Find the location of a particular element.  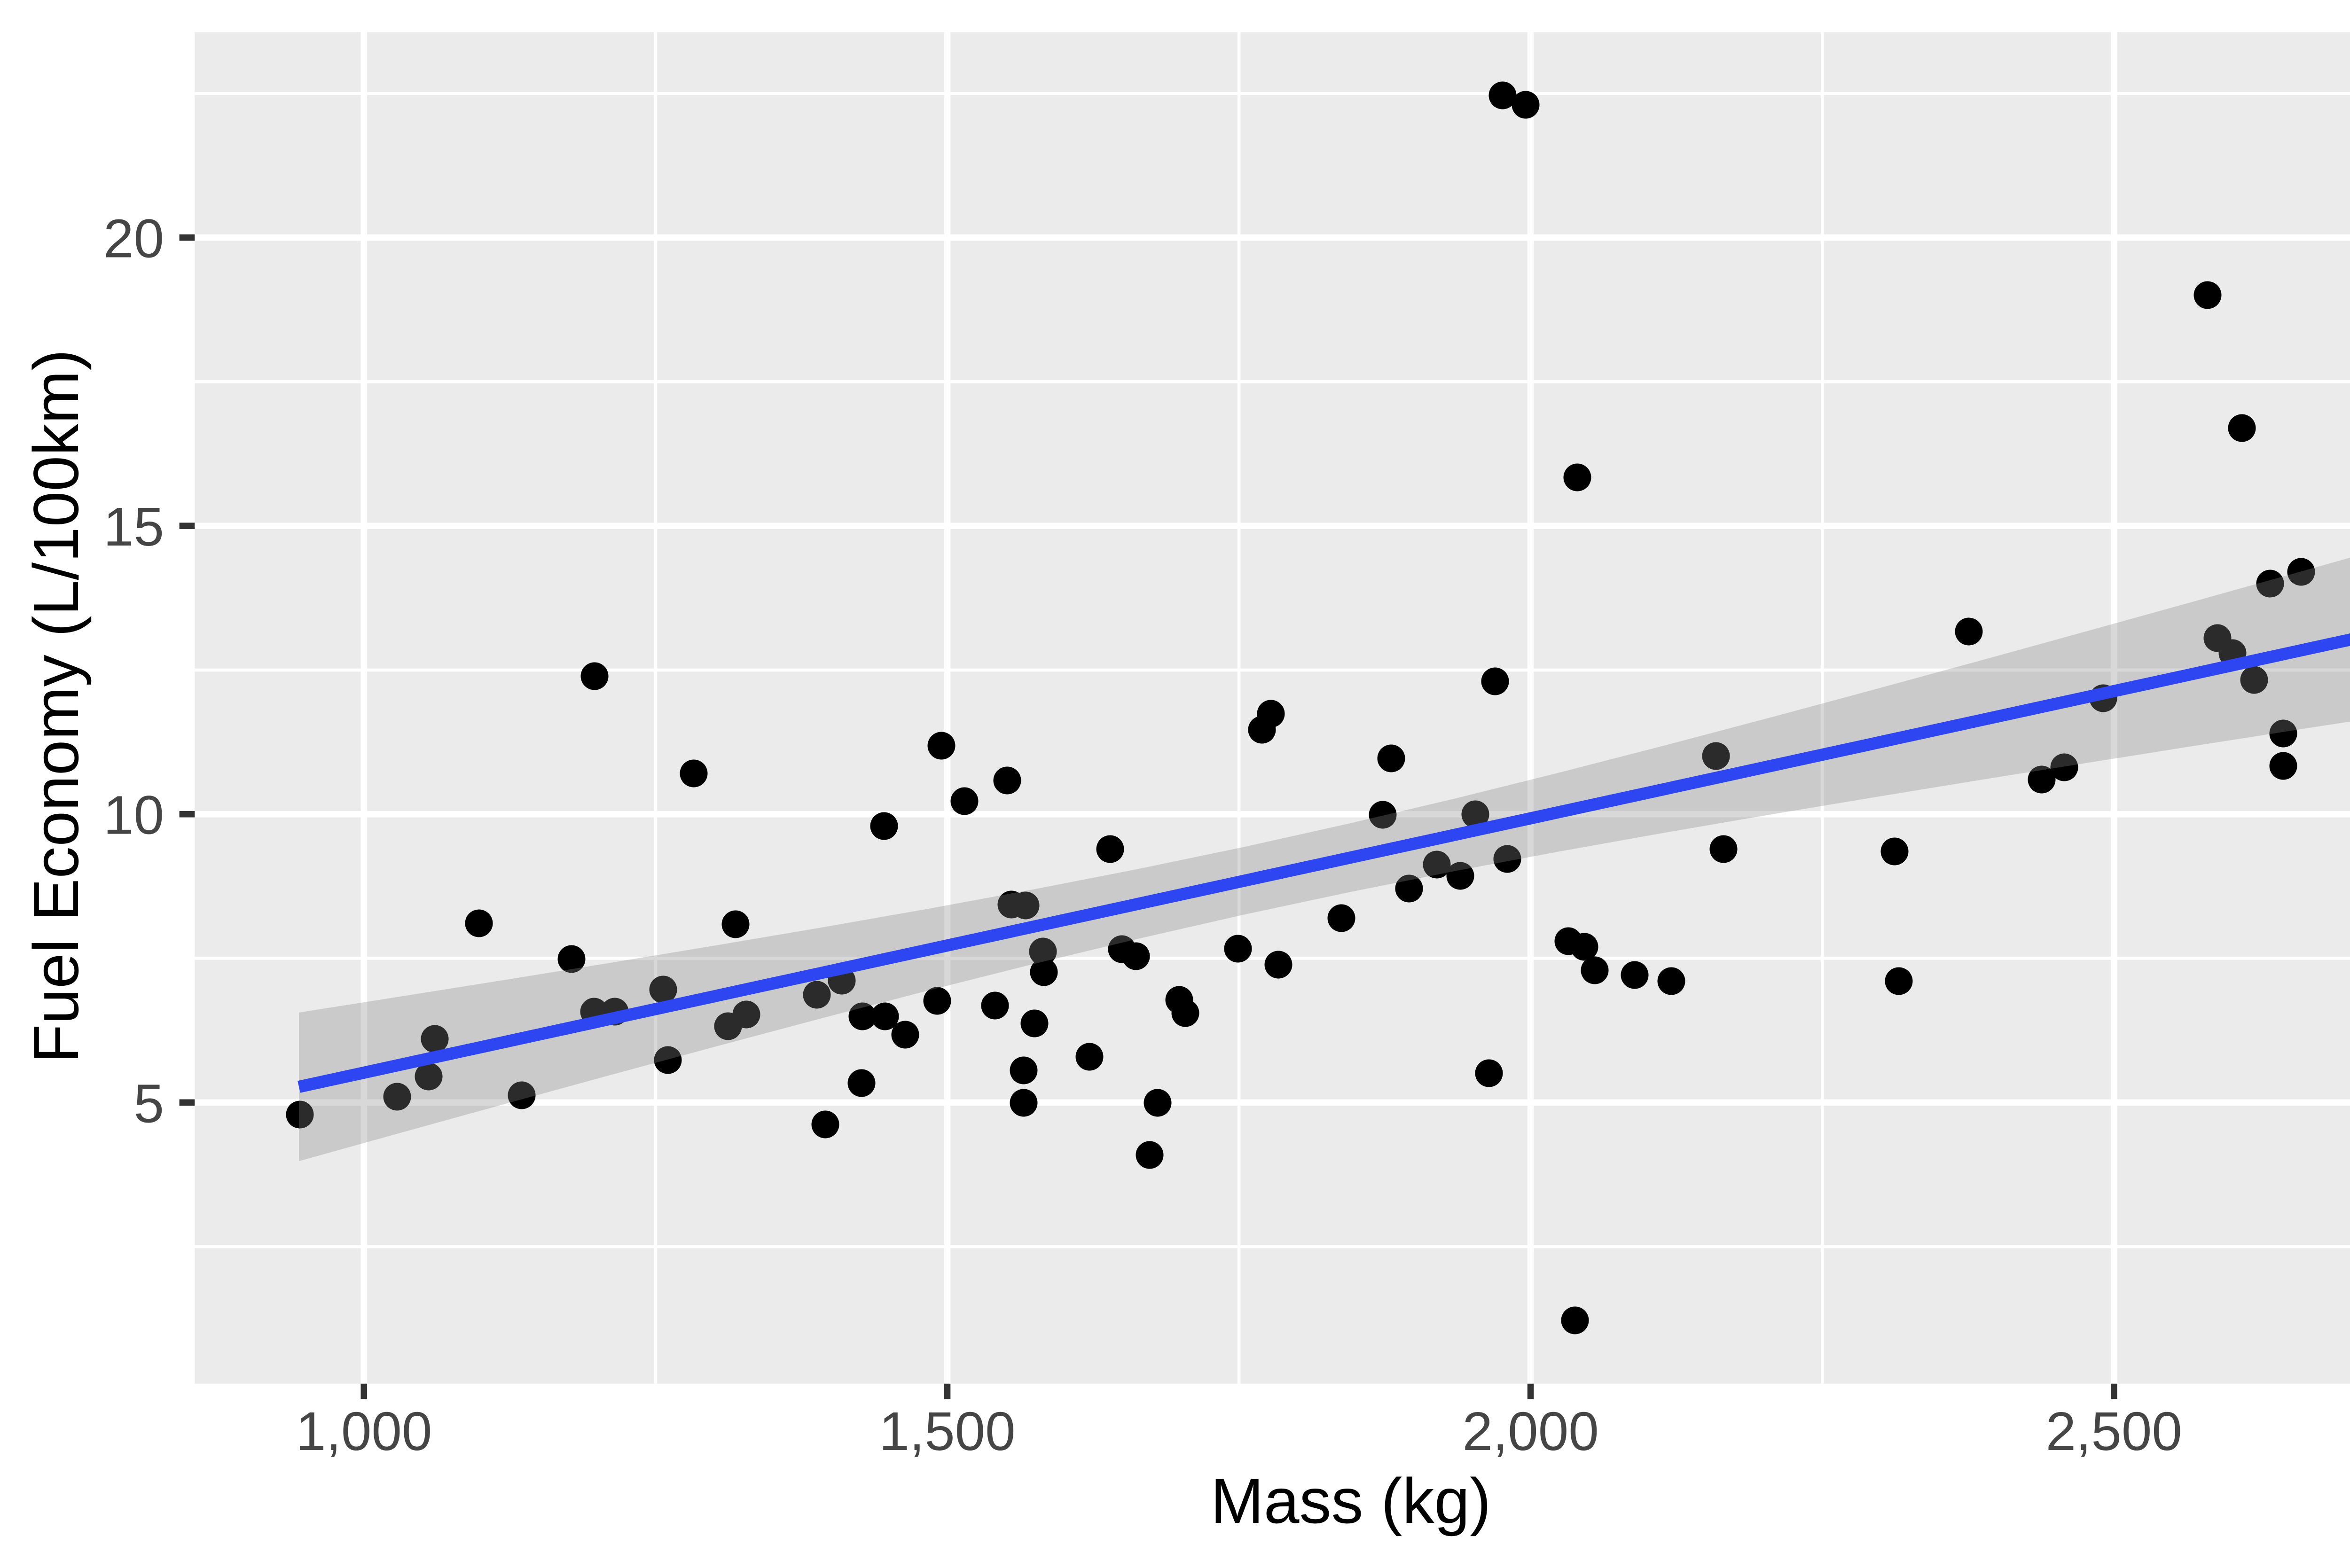

svg-text: 2,000 is located at coordinates (1530, 1431).